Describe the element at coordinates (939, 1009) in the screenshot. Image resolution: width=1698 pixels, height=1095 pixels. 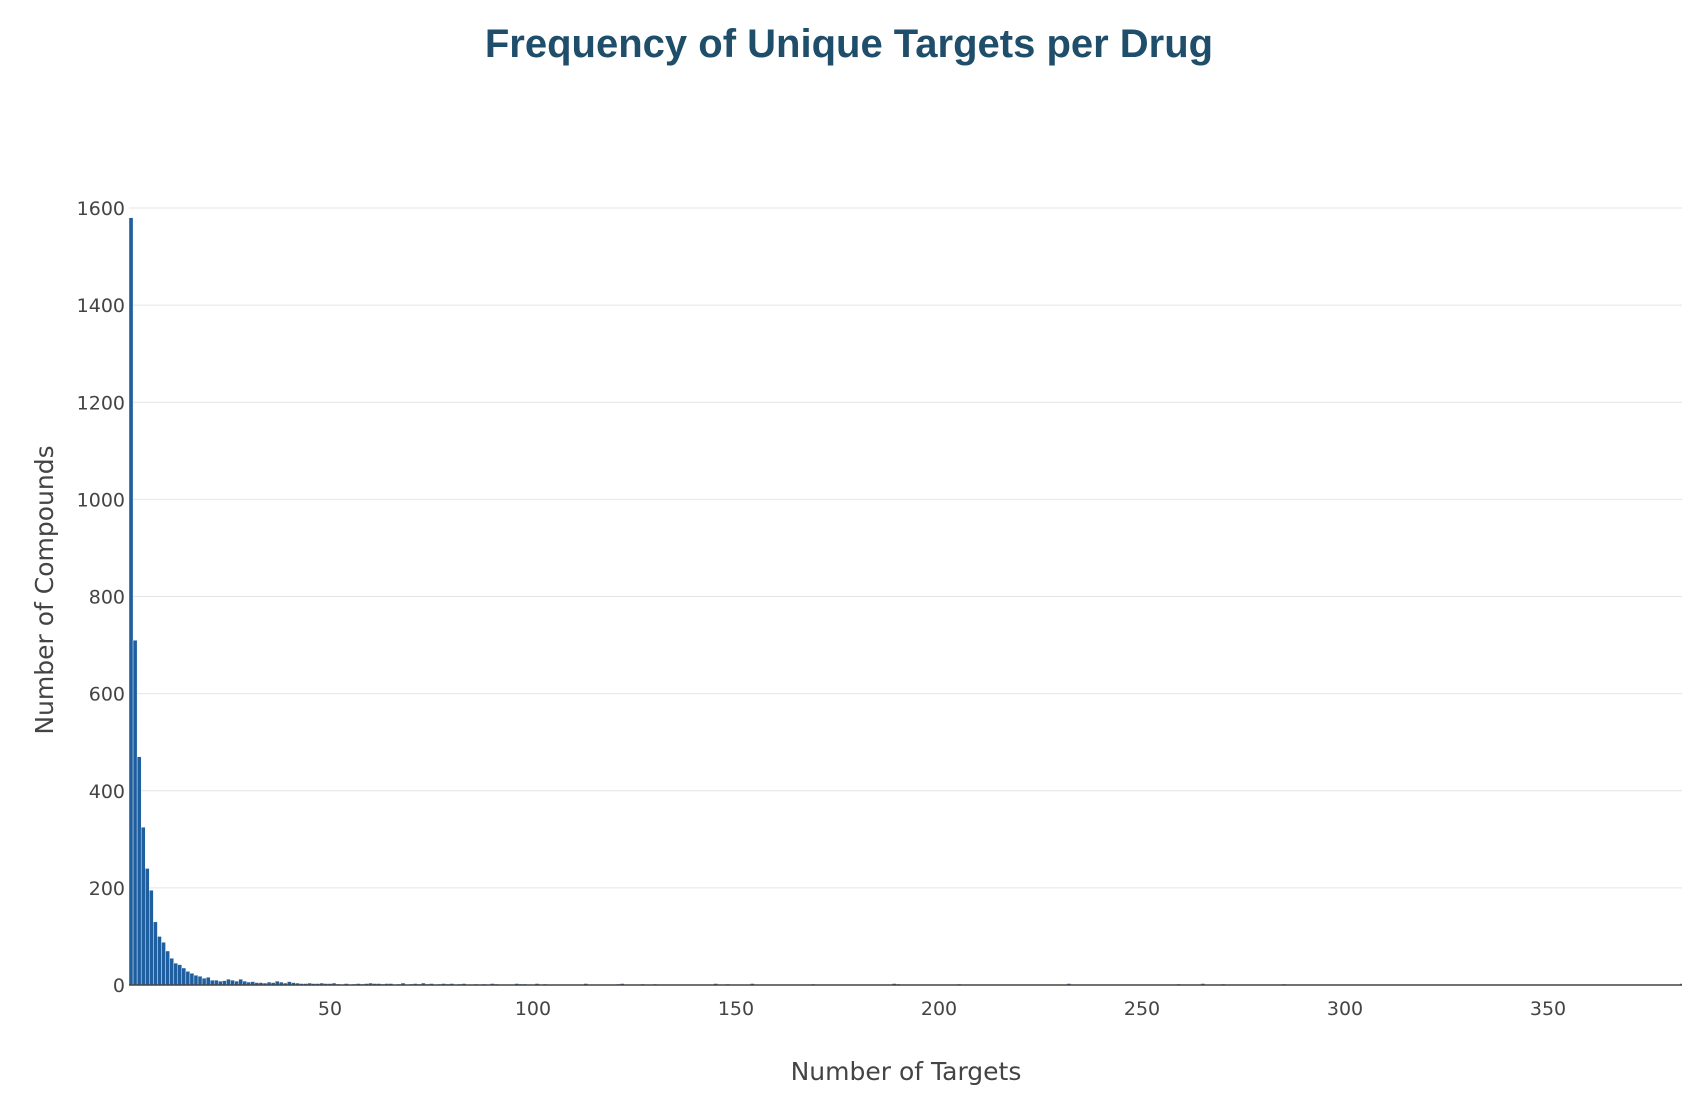
I see `x-tick-label: 200` at that location.